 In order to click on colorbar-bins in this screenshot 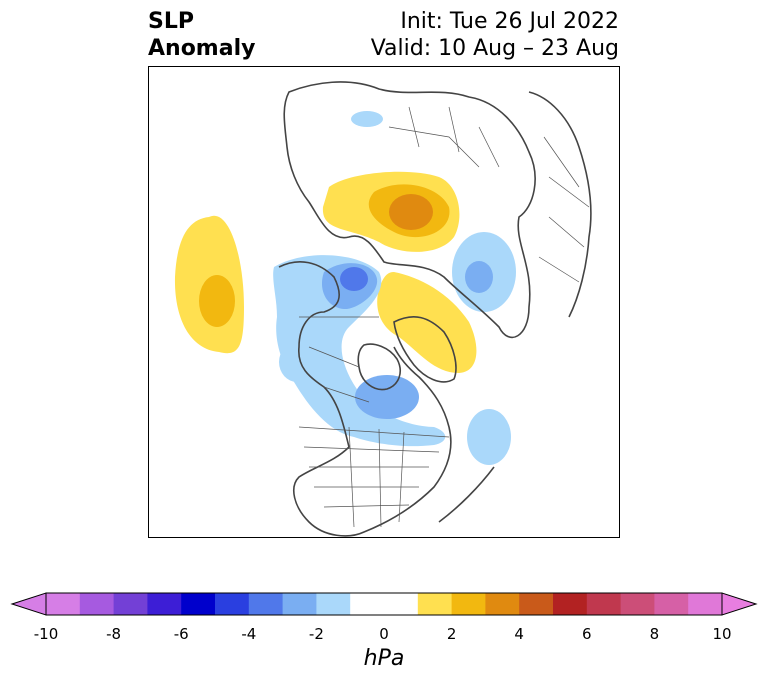, I will do `click(384, 604)`.